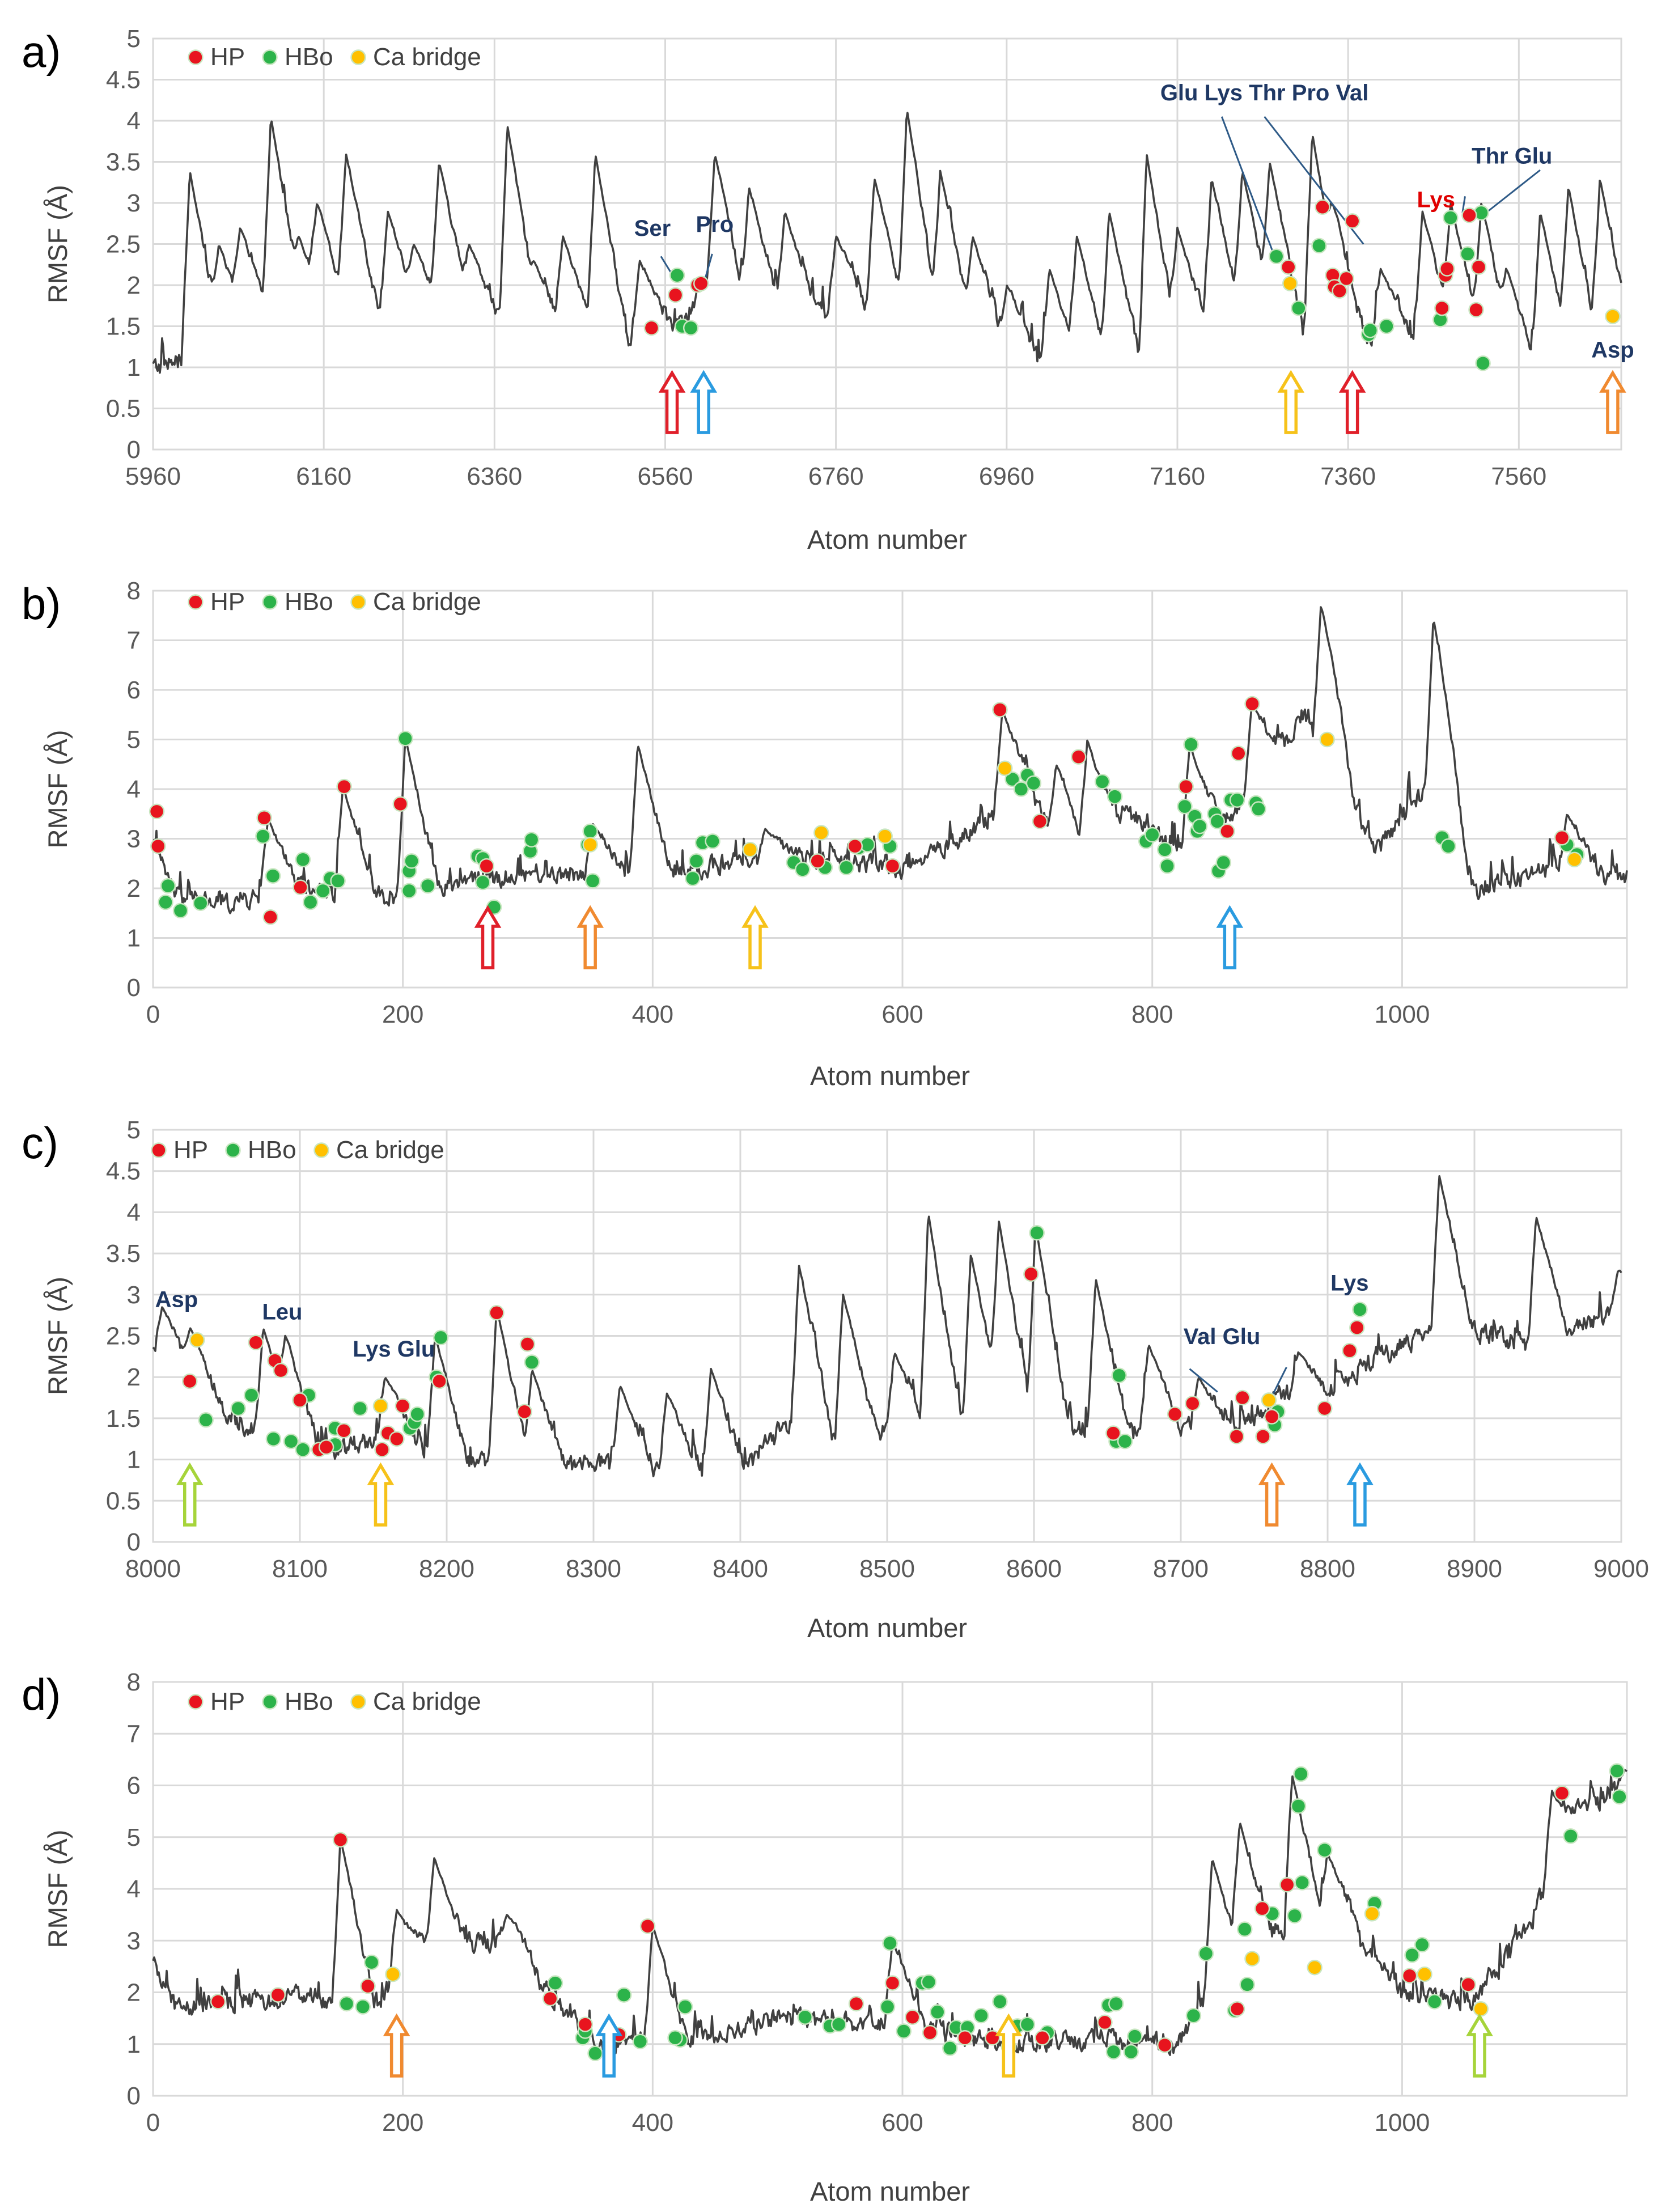 The width and height of the screenshot is (1670, 2212). I want to click on pointer-arrow-lime, so click(1479, 2045).